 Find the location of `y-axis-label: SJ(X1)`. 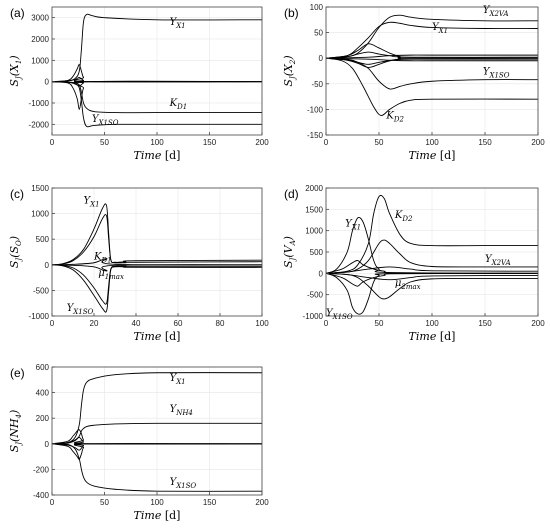

y-axis-label: SJ(X1) is located at coordinates (15, 70).